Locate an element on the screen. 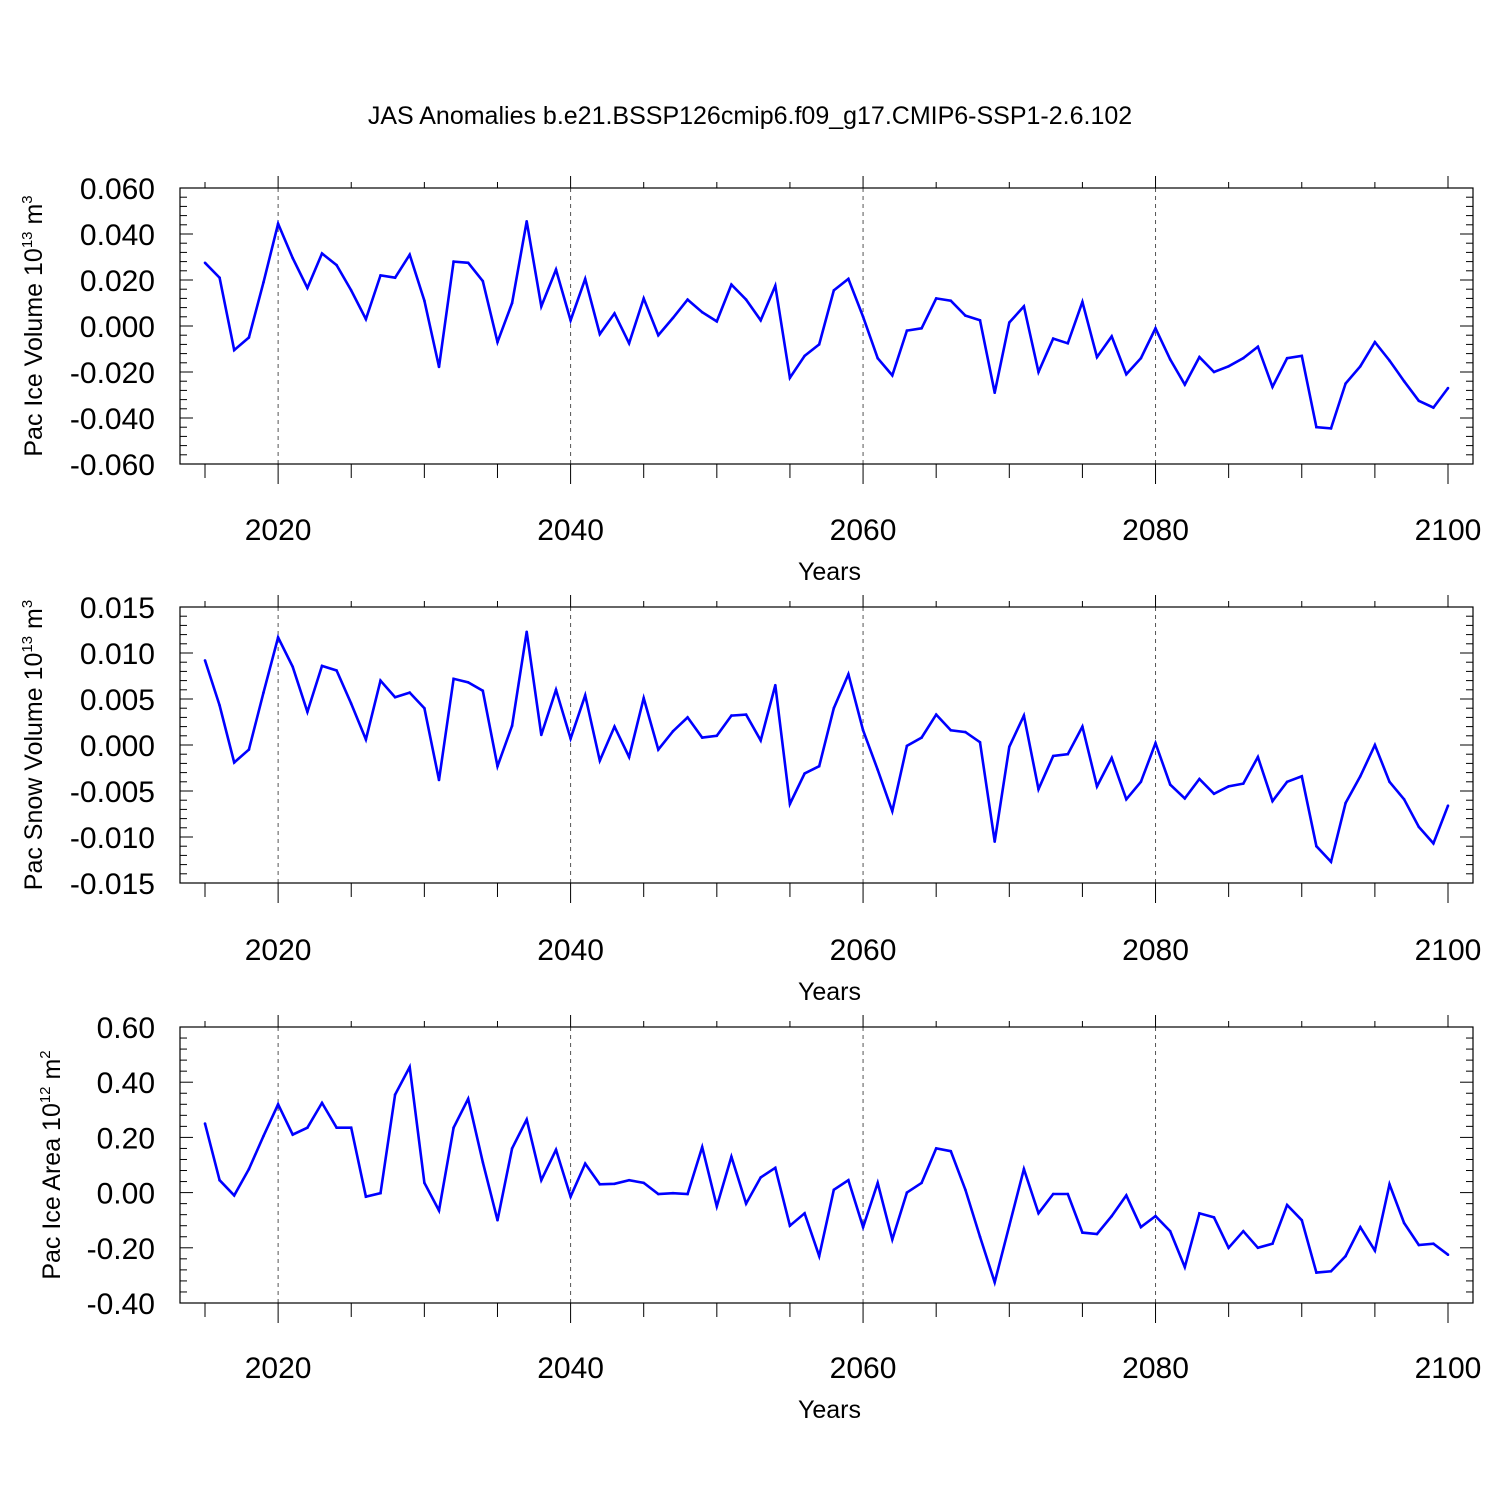 The width and height of the screenshot is (1500, 1500). y-axis-label: Pac Ice Volume 1013 m3 is located at coordinates (33, 325).